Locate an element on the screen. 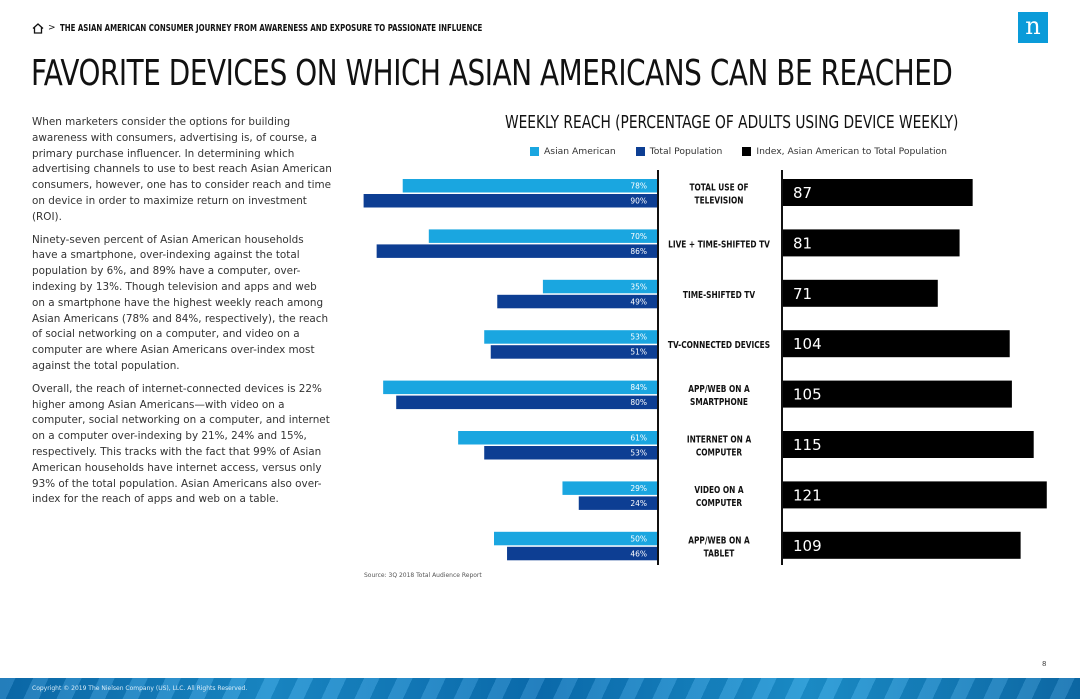  nielsen-logo: n is located at coordinates (1033, 27).